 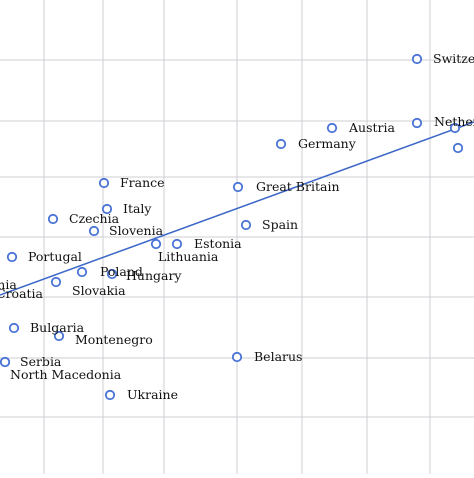 What do you see at coordinates (8, 284) in the screenshot?
I see `point-label: mania` at bounding box center [8, 284].